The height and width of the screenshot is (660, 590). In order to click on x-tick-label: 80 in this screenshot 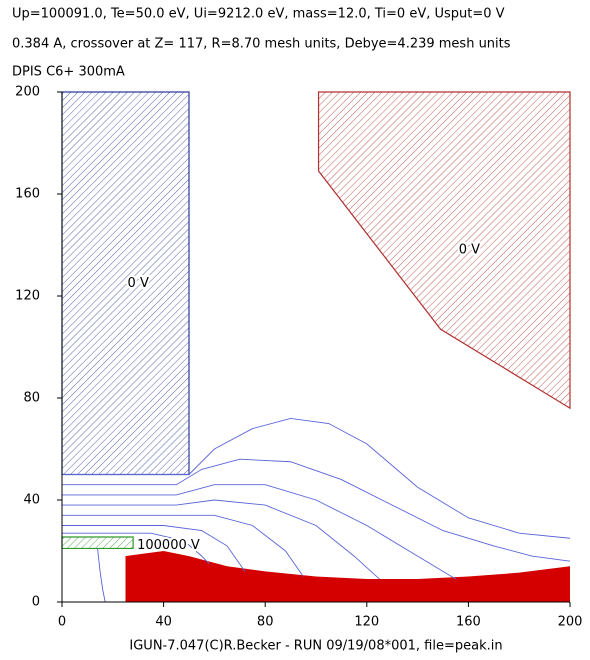, I will do `click(265, 622)`.